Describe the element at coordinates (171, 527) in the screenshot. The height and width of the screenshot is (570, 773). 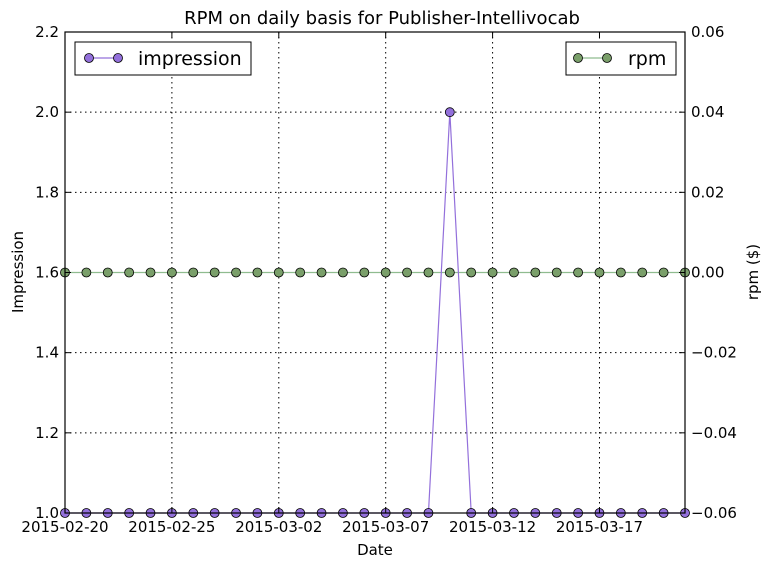
I see `x-tick-label: 2015-02-25` at that location.